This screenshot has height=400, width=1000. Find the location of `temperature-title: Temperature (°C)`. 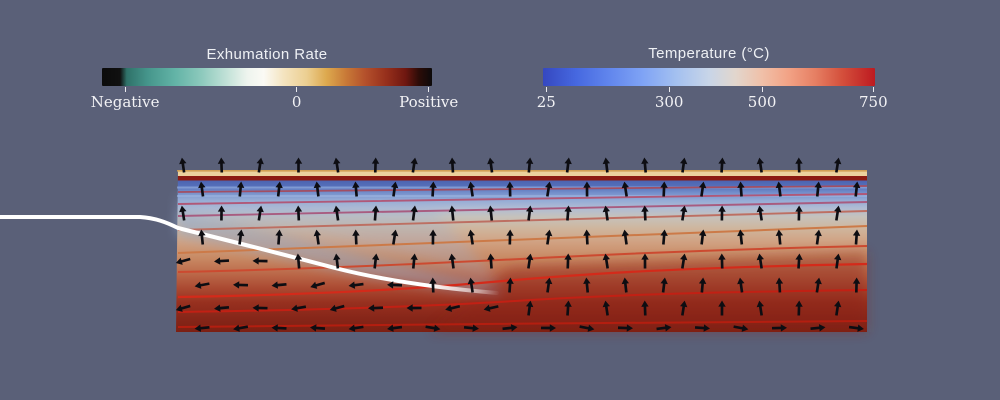

temperature-title: Temperature (°C) is located at coordinates (709, 53).